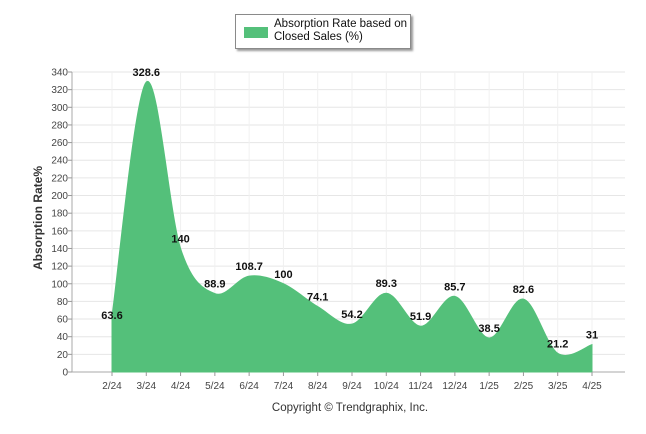 This screenshot has width=646, height=434. Describe the element at coordinates (488, 329) in the screenshot. I see `data-label: 38.5` at that location.